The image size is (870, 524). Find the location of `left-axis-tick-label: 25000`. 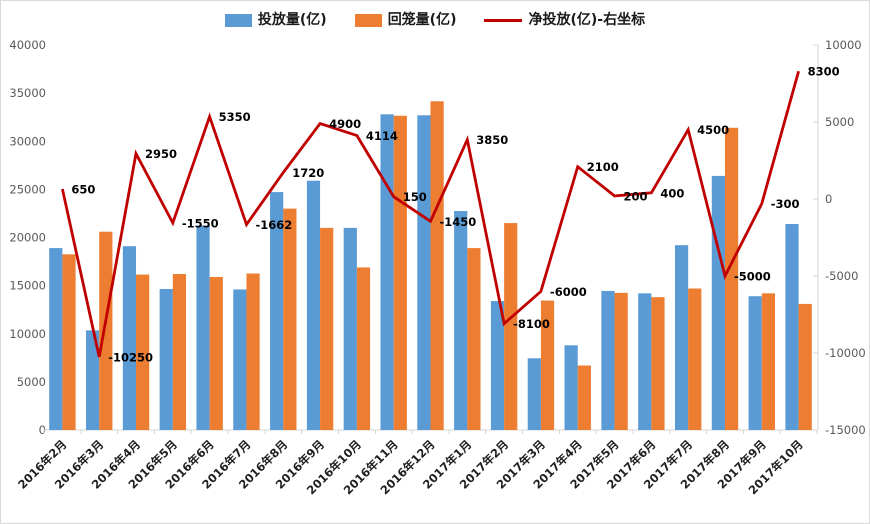

left-axis-tick-label: 25000 is located at coordinates (27, 189).